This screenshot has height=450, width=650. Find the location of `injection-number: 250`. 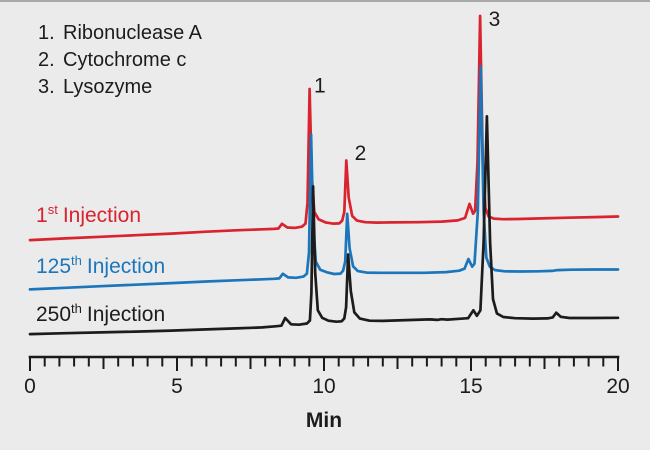

injection-number: 250 is located at coordinates (54, 314).